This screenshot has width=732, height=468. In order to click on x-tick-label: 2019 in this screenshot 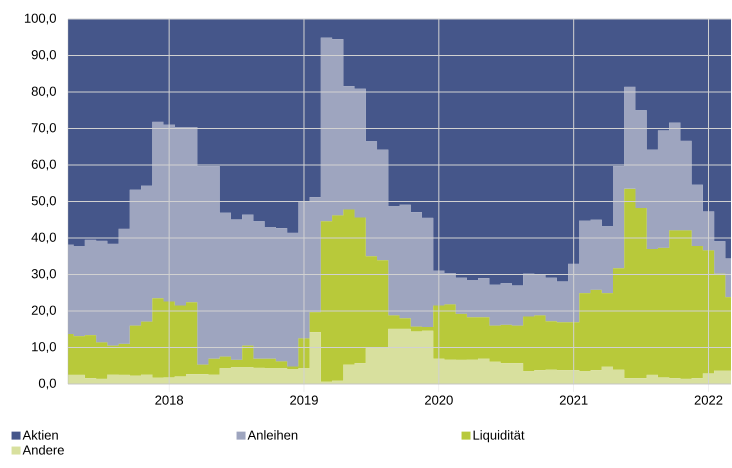, I will do `click(304, 400)`.